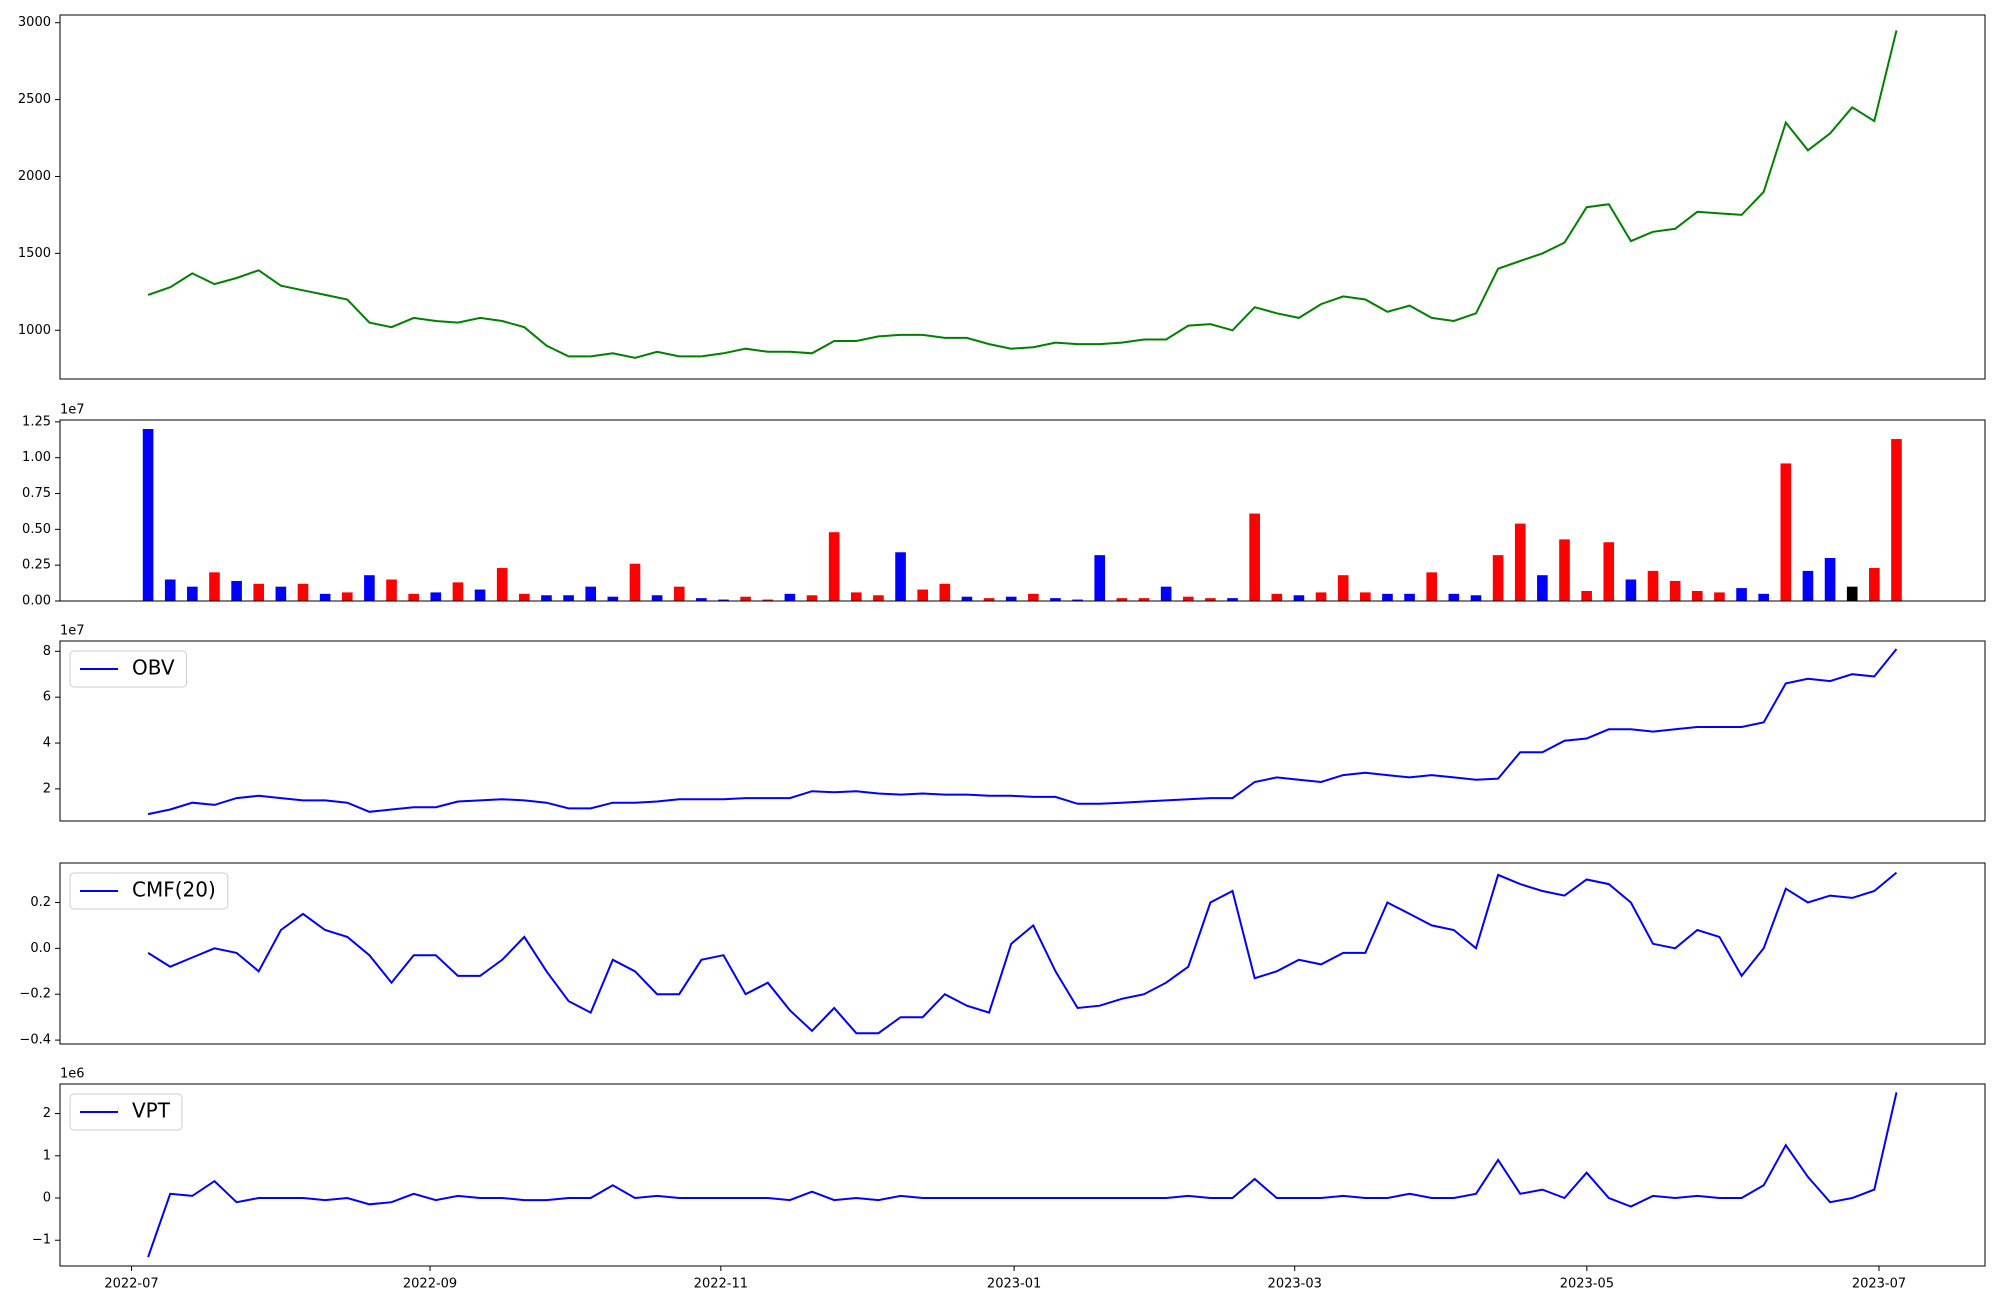  Describe the element at coordinates (174, 890) in the screenshot. I see `legend-label: CMF(20)` at that location.